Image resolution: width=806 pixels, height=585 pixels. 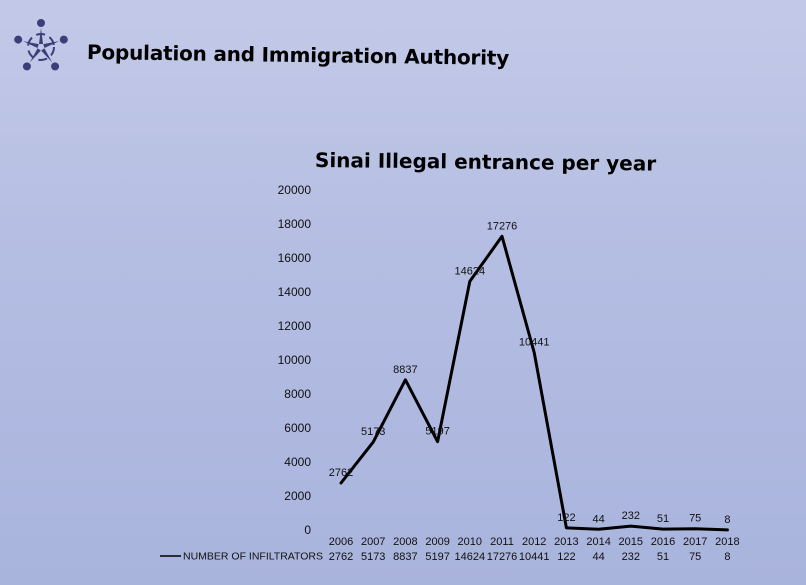 I want to click on table-cell-value: 14624, so click(x=470, y=557).